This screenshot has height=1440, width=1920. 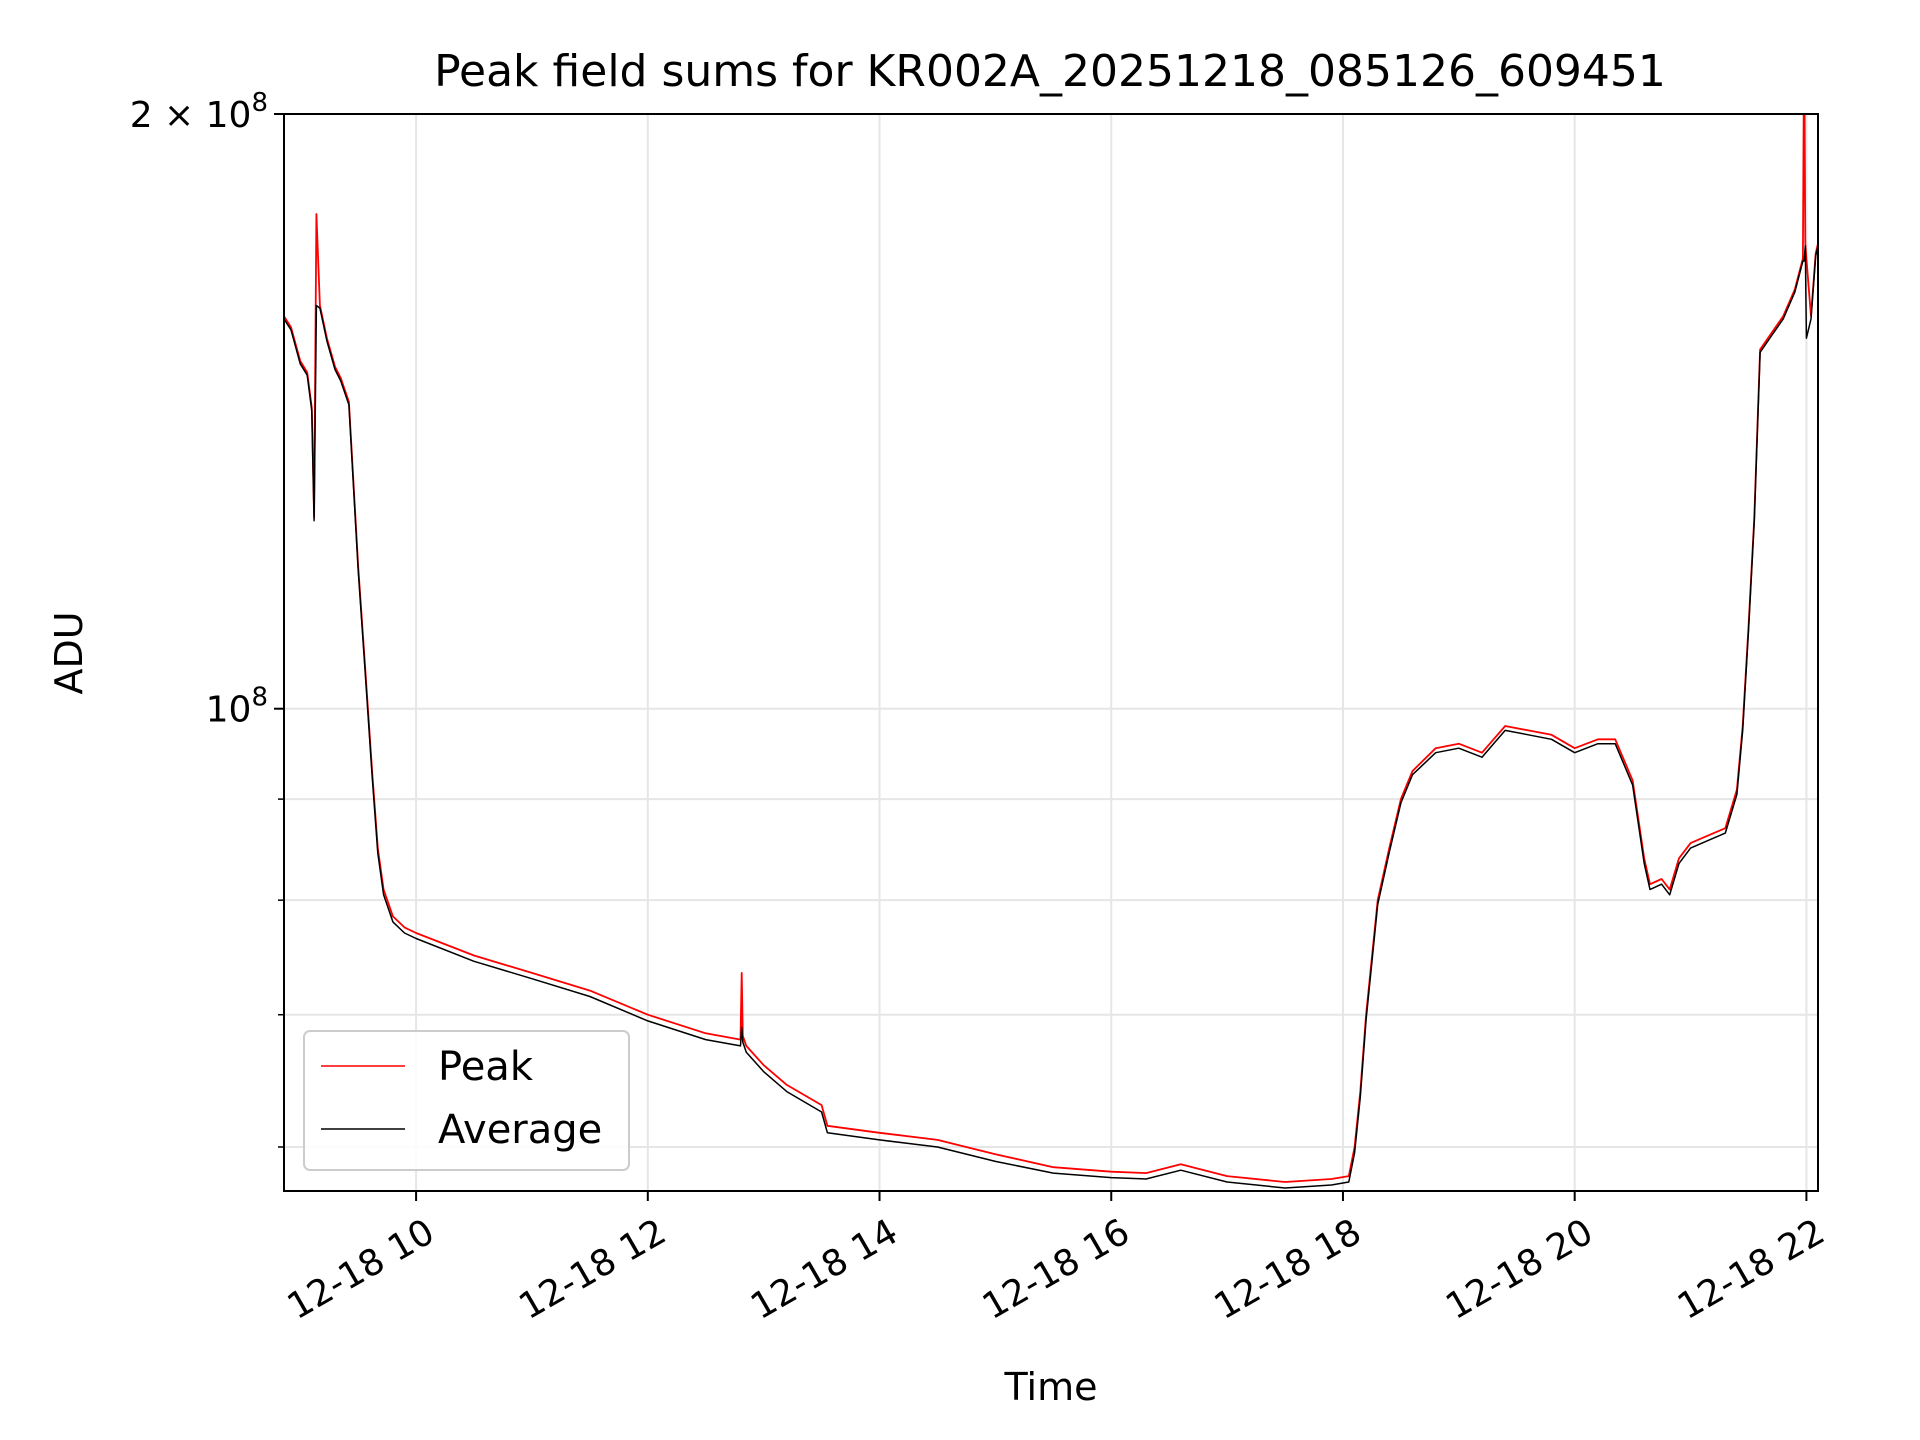 I want to click on x-axis-label: Time, so click(x=1051, y=1387).